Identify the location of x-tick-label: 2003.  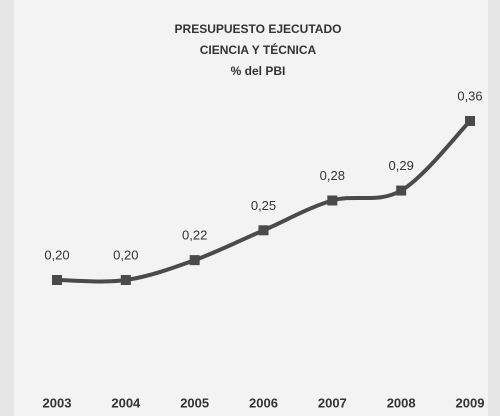
(57, 402).